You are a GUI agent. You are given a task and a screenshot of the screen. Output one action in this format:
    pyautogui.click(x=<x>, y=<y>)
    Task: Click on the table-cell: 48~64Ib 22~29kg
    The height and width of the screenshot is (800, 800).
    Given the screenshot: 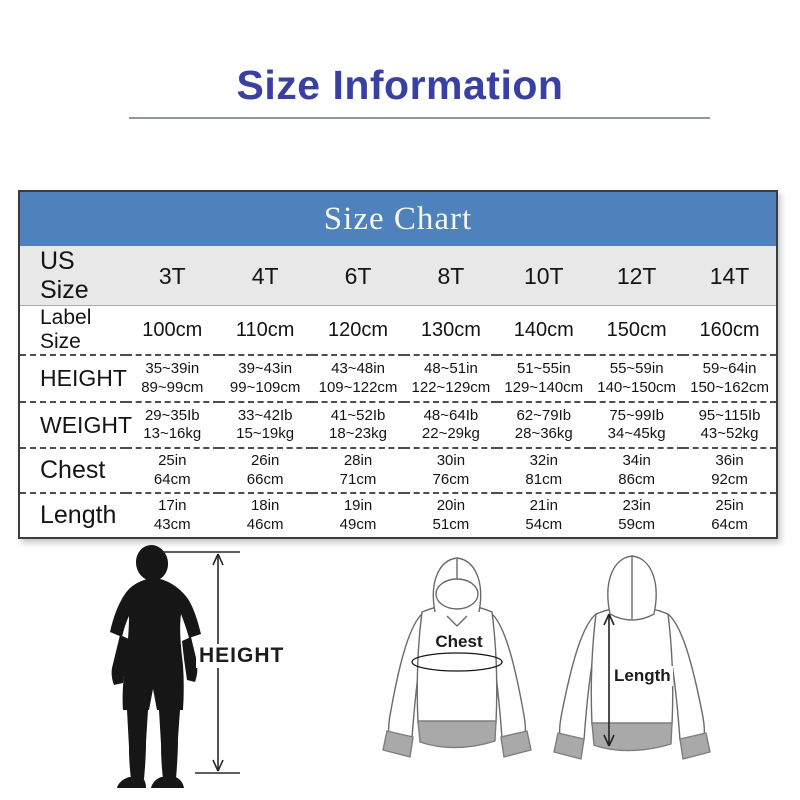 What is the action you would take?
    pyautogui.click(x=451, y=424)
    